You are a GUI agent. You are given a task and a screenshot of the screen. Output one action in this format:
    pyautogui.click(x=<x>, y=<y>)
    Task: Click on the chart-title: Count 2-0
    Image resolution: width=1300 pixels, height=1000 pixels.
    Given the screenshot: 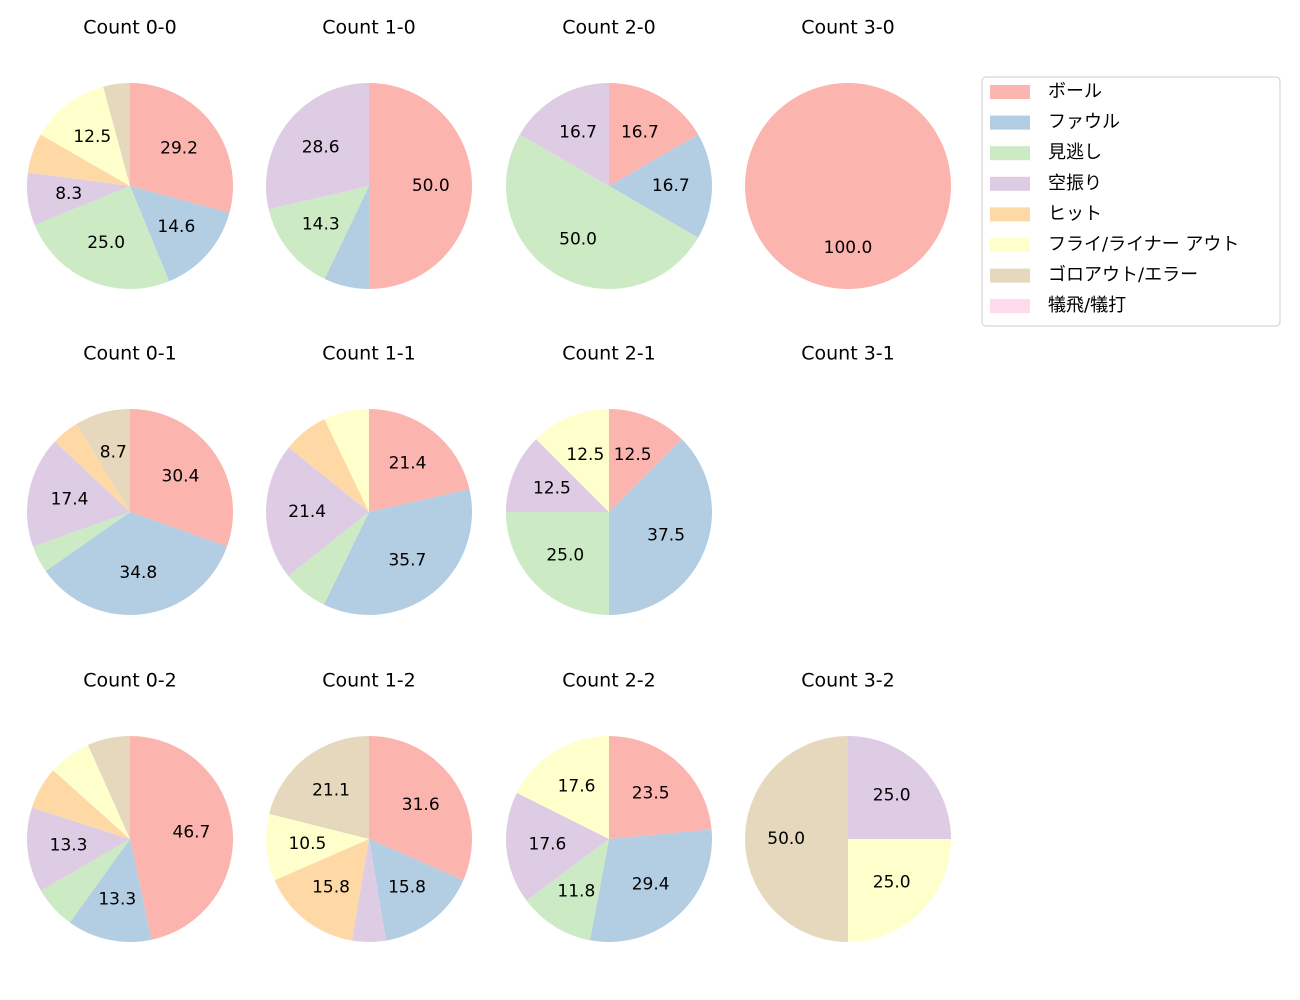 What is the action you would take?
    pyautogui.click(x=609, y=28)
    